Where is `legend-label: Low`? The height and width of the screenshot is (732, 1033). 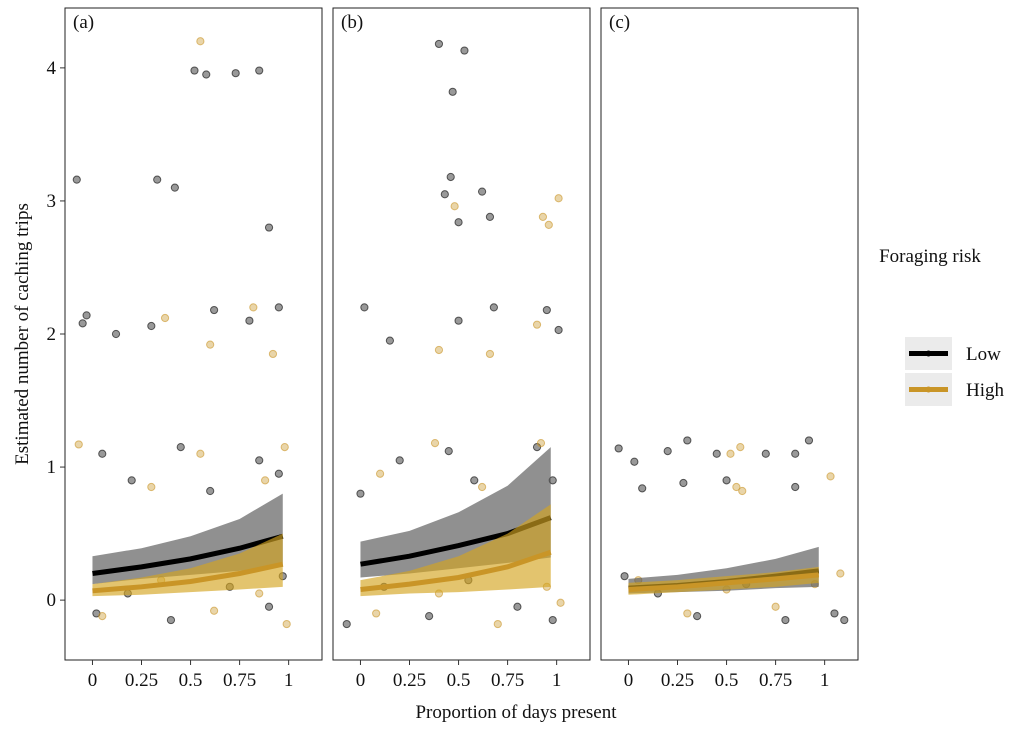
legend-label: Low is located at coordinates (983, 354).